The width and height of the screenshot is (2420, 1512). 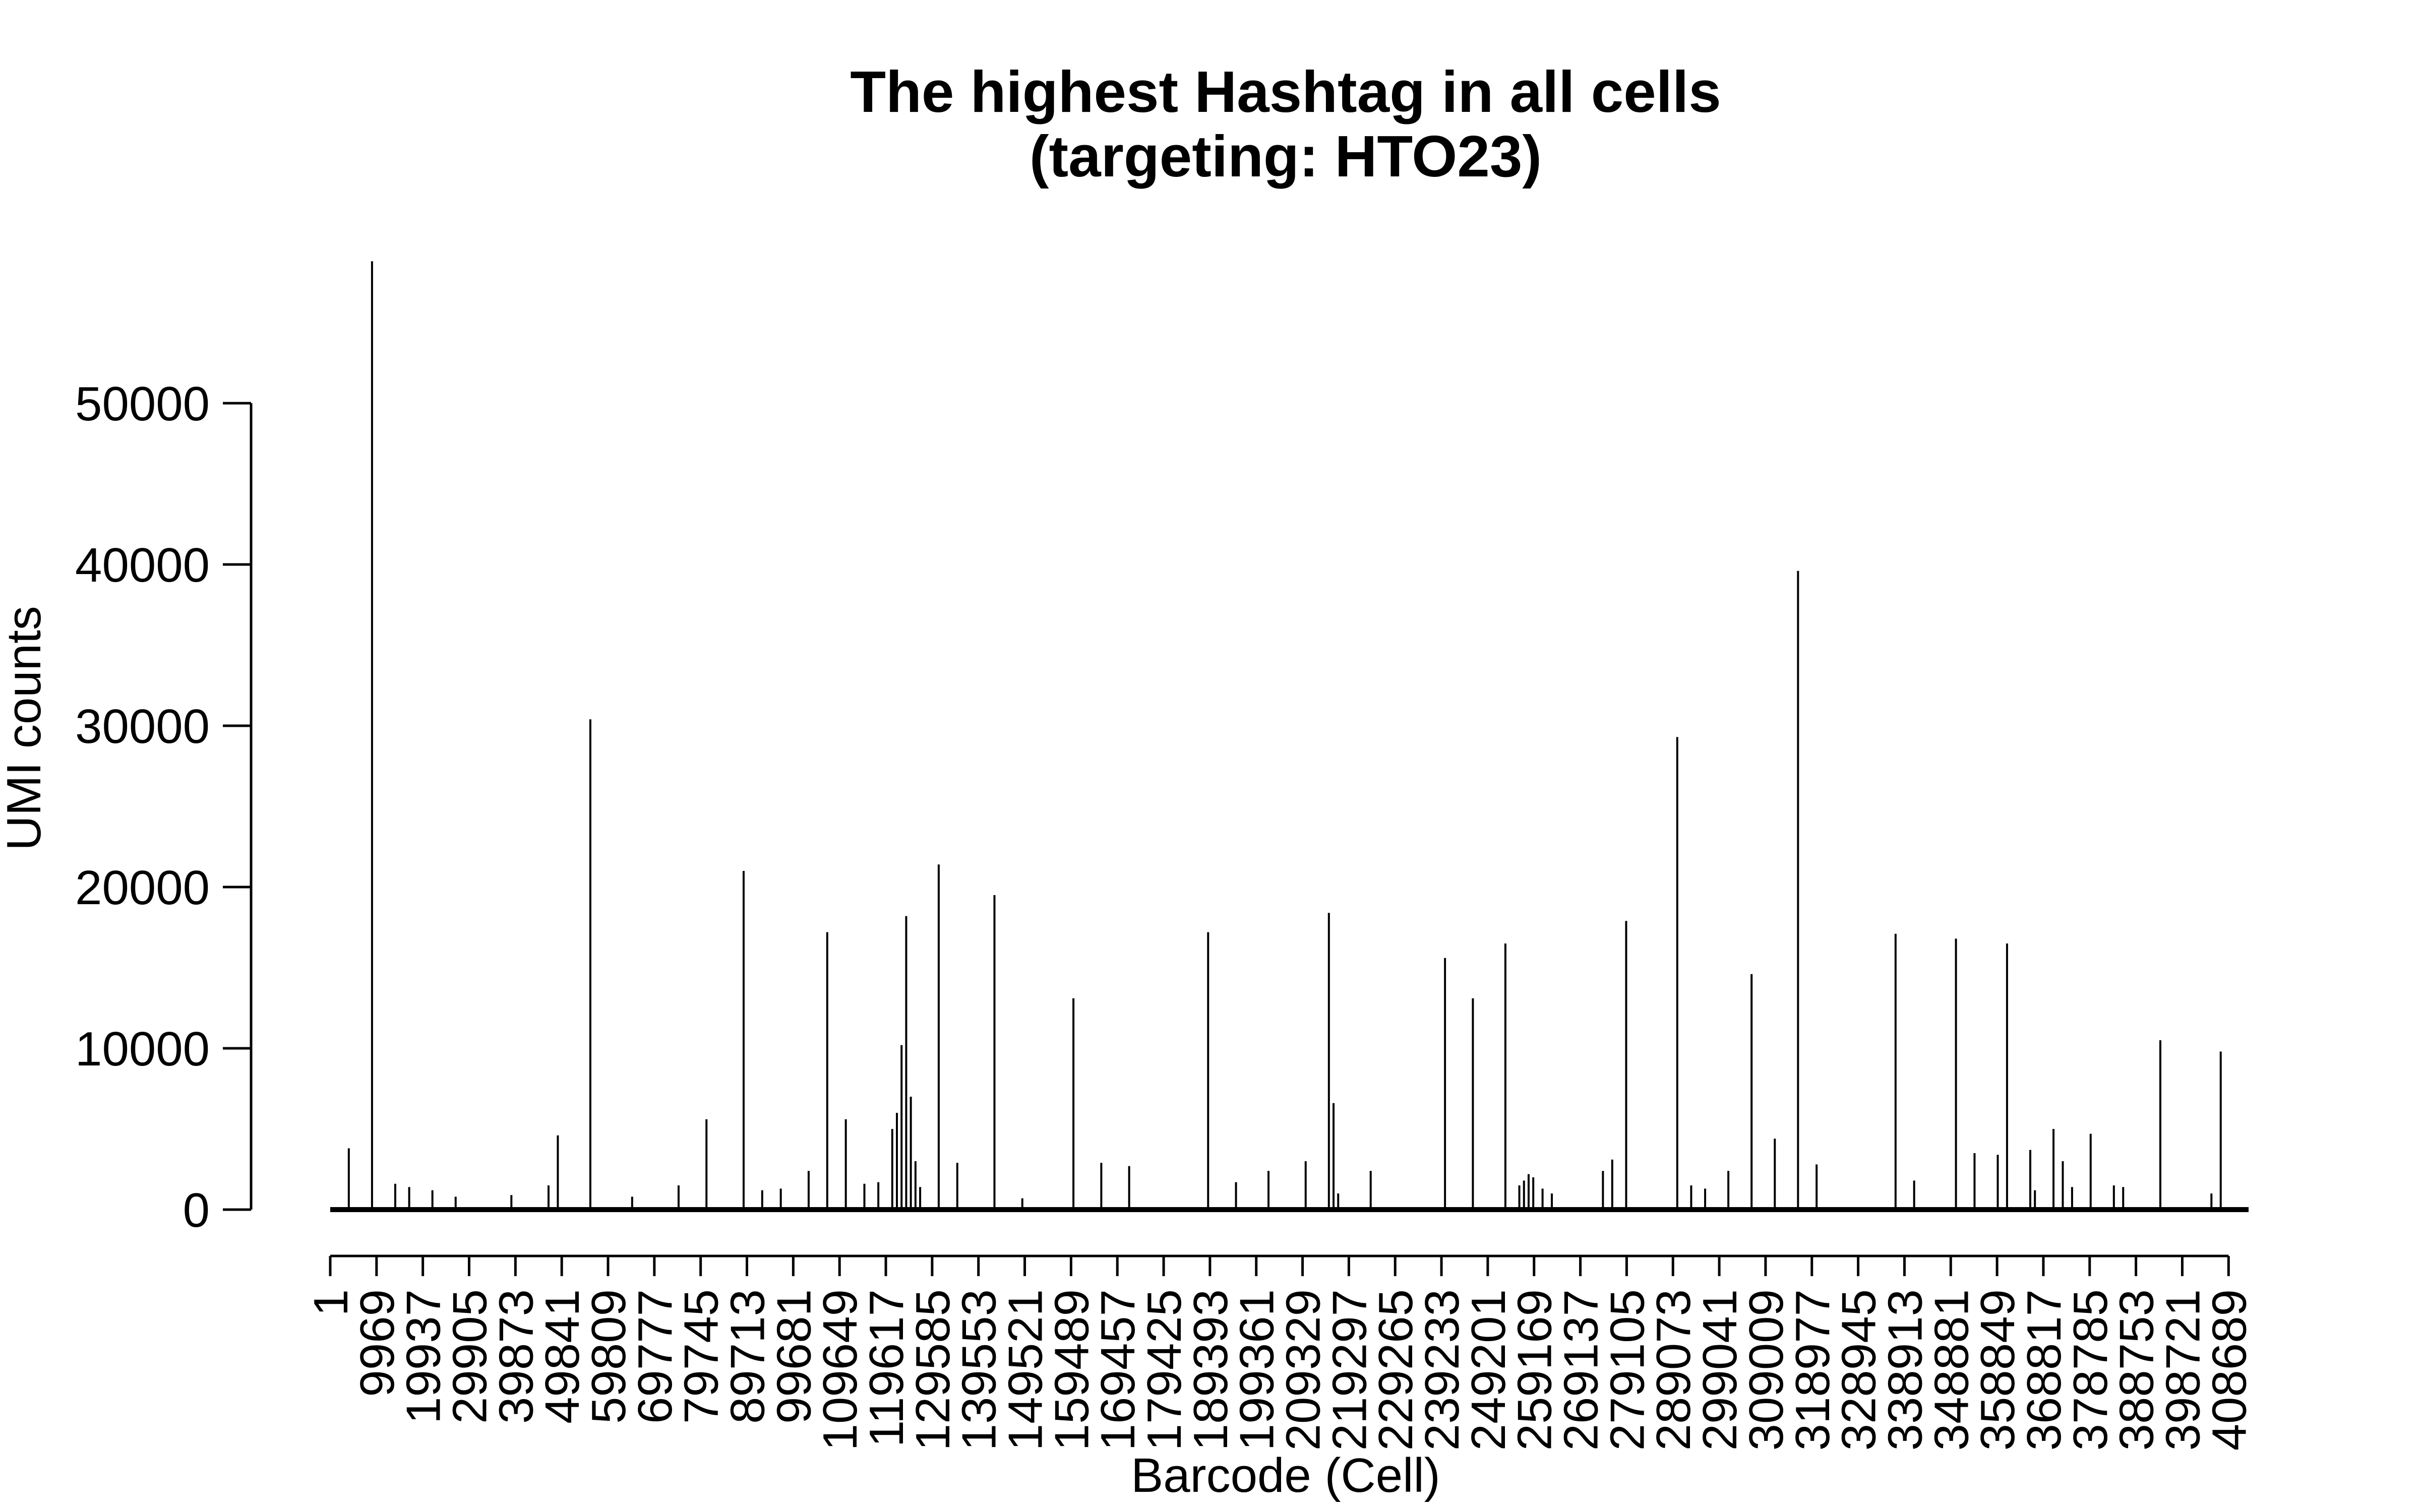 What do you see at coordinates (1211, 1370) in the screenshot?
I see `x-tick-label: 189393` at bounding box center [1211, 1370].